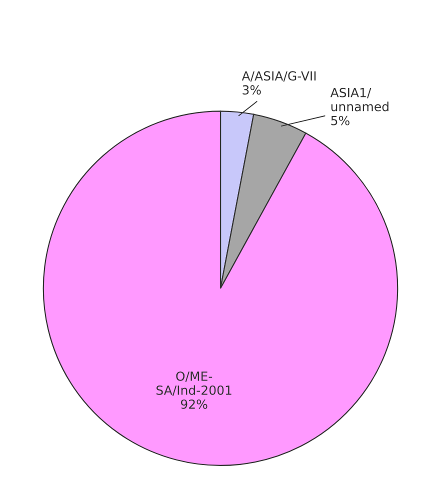 This screenshot has width=441, height=484. I want to click on slice-label: ASIA1/ unnamed, so click(359, 100).